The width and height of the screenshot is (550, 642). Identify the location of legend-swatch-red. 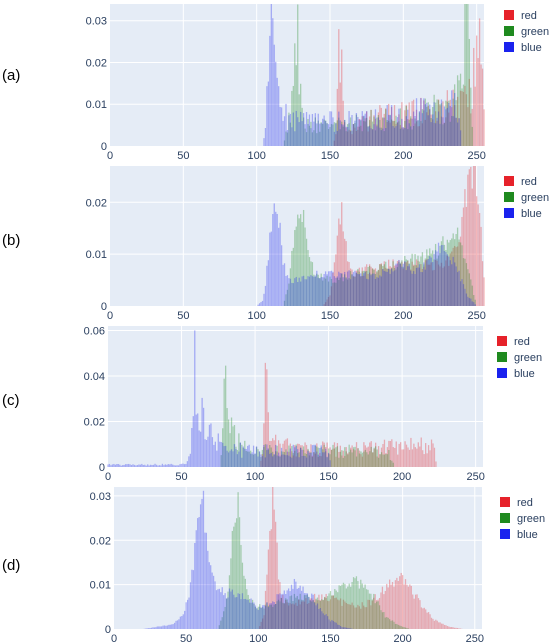
(509, 181).